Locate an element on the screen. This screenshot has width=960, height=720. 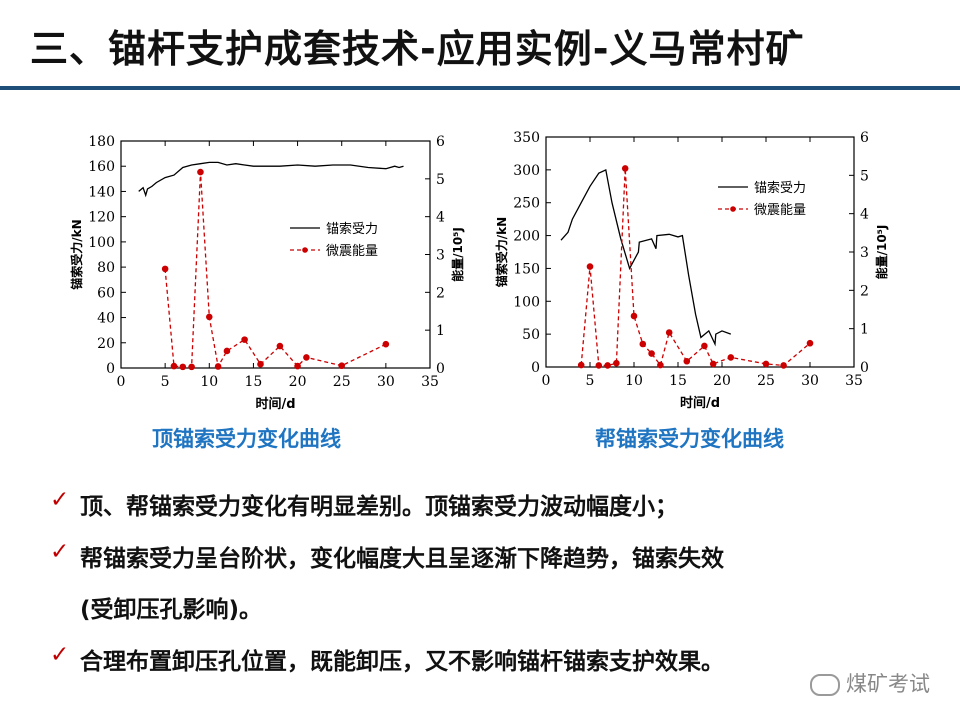
y-tick-label: 350 is located at coordinates (526, 138).